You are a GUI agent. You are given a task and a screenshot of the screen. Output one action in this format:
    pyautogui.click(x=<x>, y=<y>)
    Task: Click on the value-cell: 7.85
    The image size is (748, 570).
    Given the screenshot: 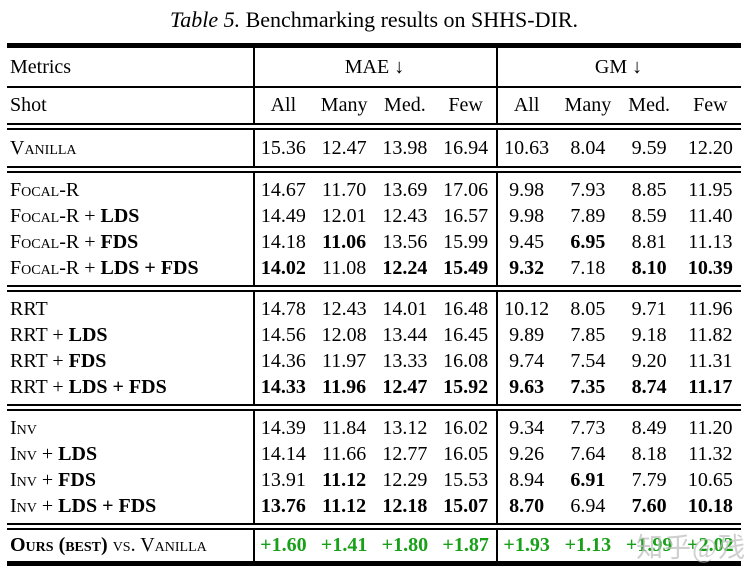 What is the action you would take?
    pyautogui.click(x=588, y=334)
    